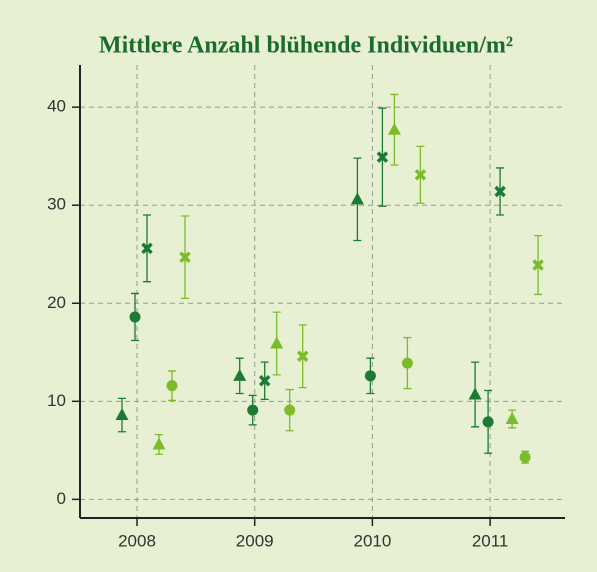 The image size is (597, 572). Describe the element at coordinates (137, 540) in the screenshot. I see `x-tick-label: 2008` at that location.